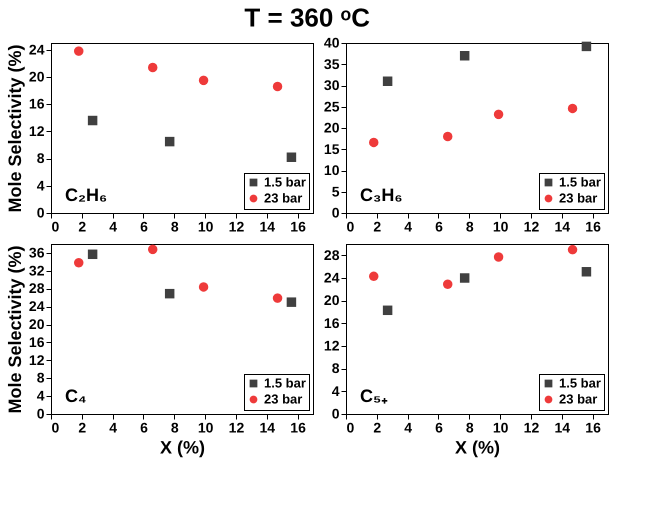 The height and width of the screenshot is (508, 648). I want to click on annotation: C₂H₆, so click(86, 195).